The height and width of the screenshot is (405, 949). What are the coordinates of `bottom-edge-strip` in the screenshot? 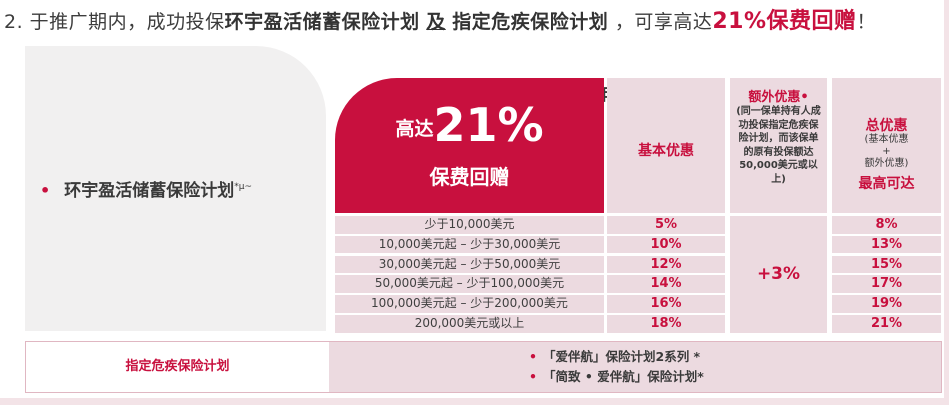 It's located at (474, 401).